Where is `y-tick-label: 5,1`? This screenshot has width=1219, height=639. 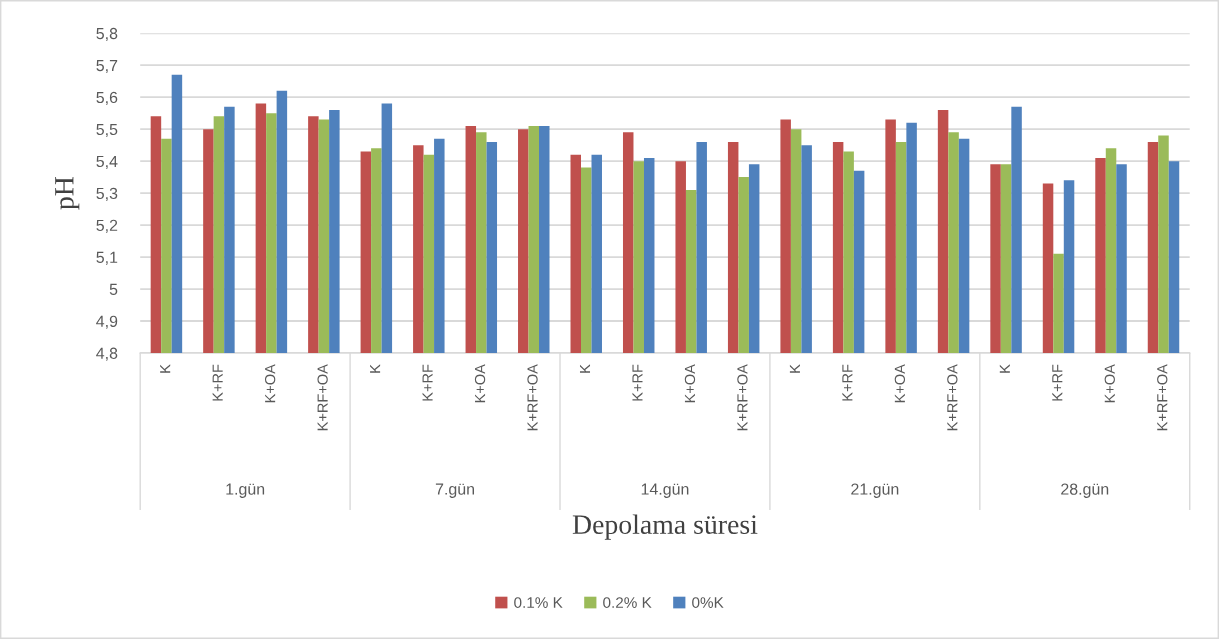
y-tick-label: 5,1 is located at coordinates (107, 258).